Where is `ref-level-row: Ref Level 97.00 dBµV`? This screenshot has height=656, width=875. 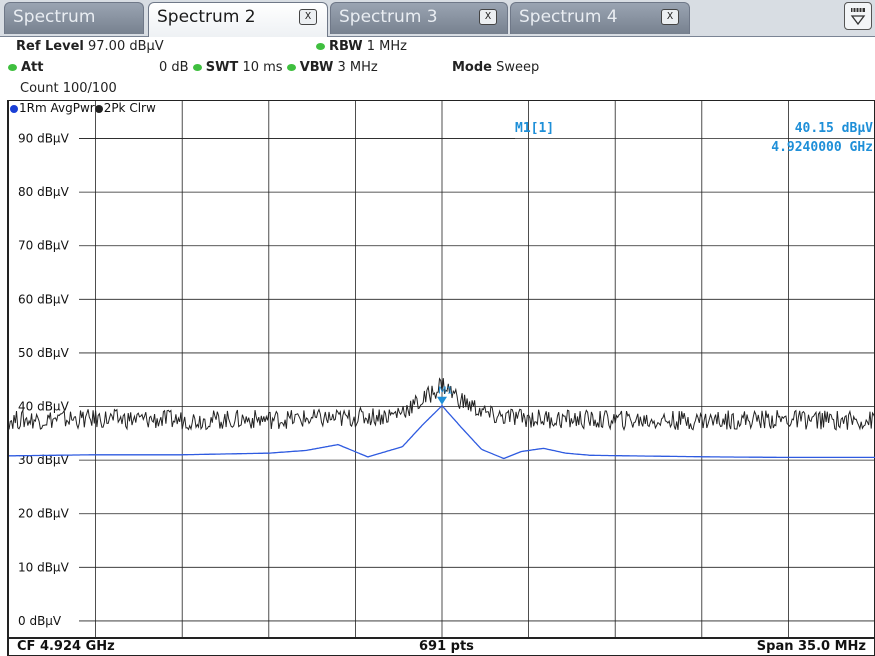
ref-level-row: Ref Level 97.00 dBµV is located at coordinates (90, 46).